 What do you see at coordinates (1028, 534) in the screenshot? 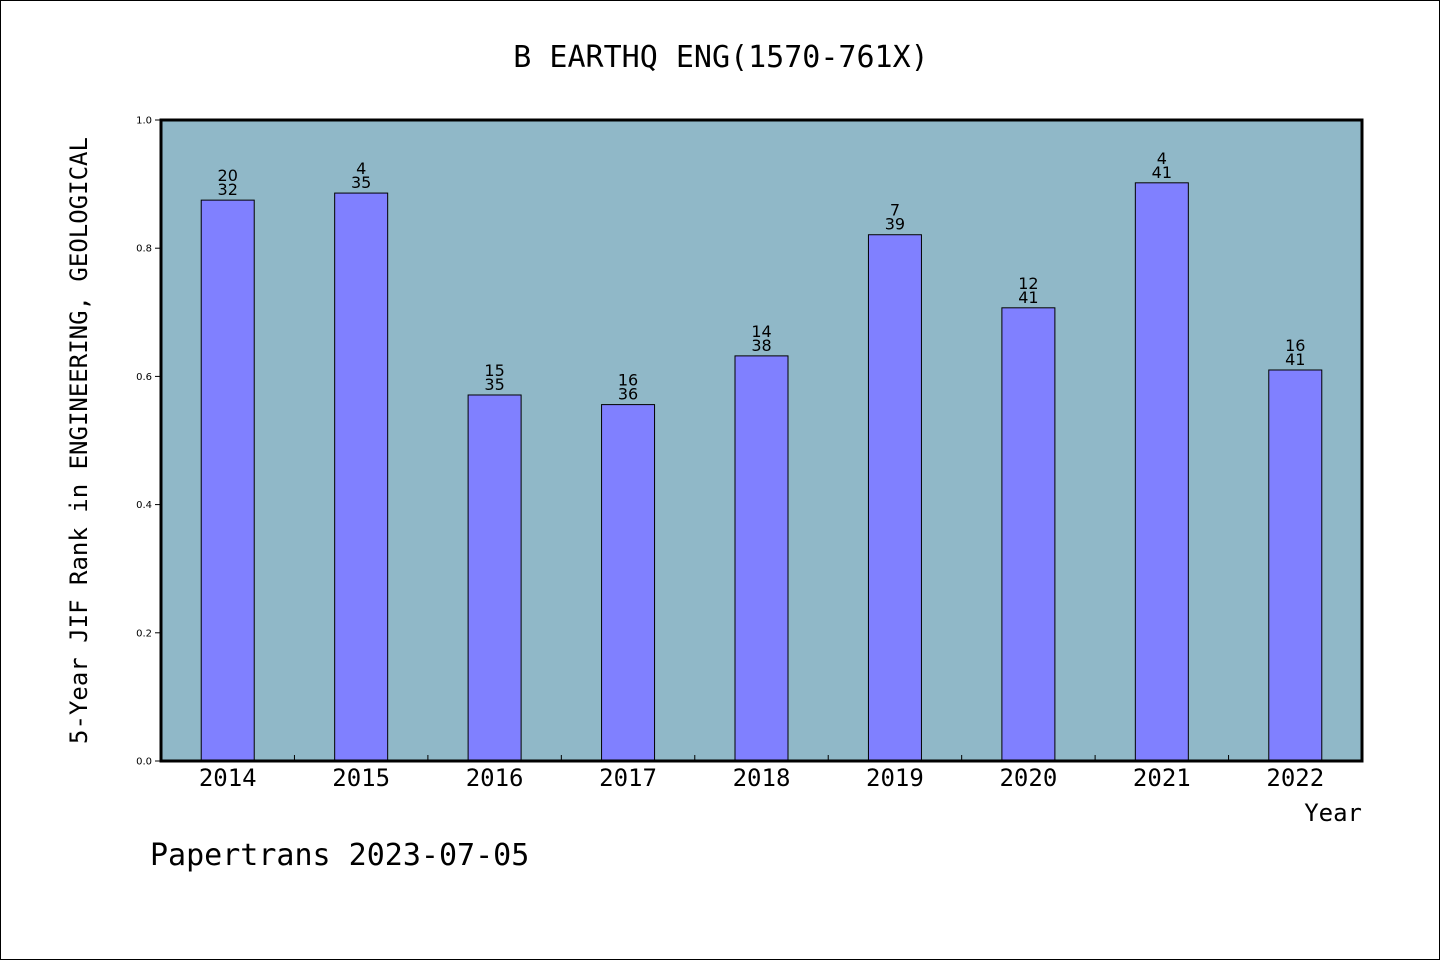
I see `bar-2020` at bounding box center [1028, 534].